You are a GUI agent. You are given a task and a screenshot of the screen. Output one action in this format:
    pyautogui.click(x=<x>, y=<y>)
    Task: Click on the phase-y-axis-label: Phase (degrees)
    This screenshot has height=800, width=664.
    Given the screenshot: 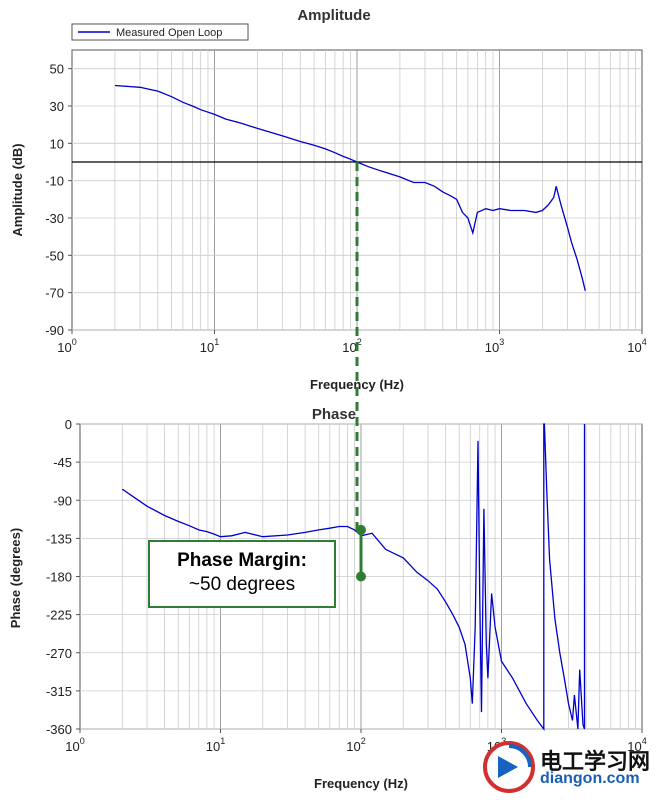 What is the action you would take?
    pyautogui.click(x=15, y=578)
    